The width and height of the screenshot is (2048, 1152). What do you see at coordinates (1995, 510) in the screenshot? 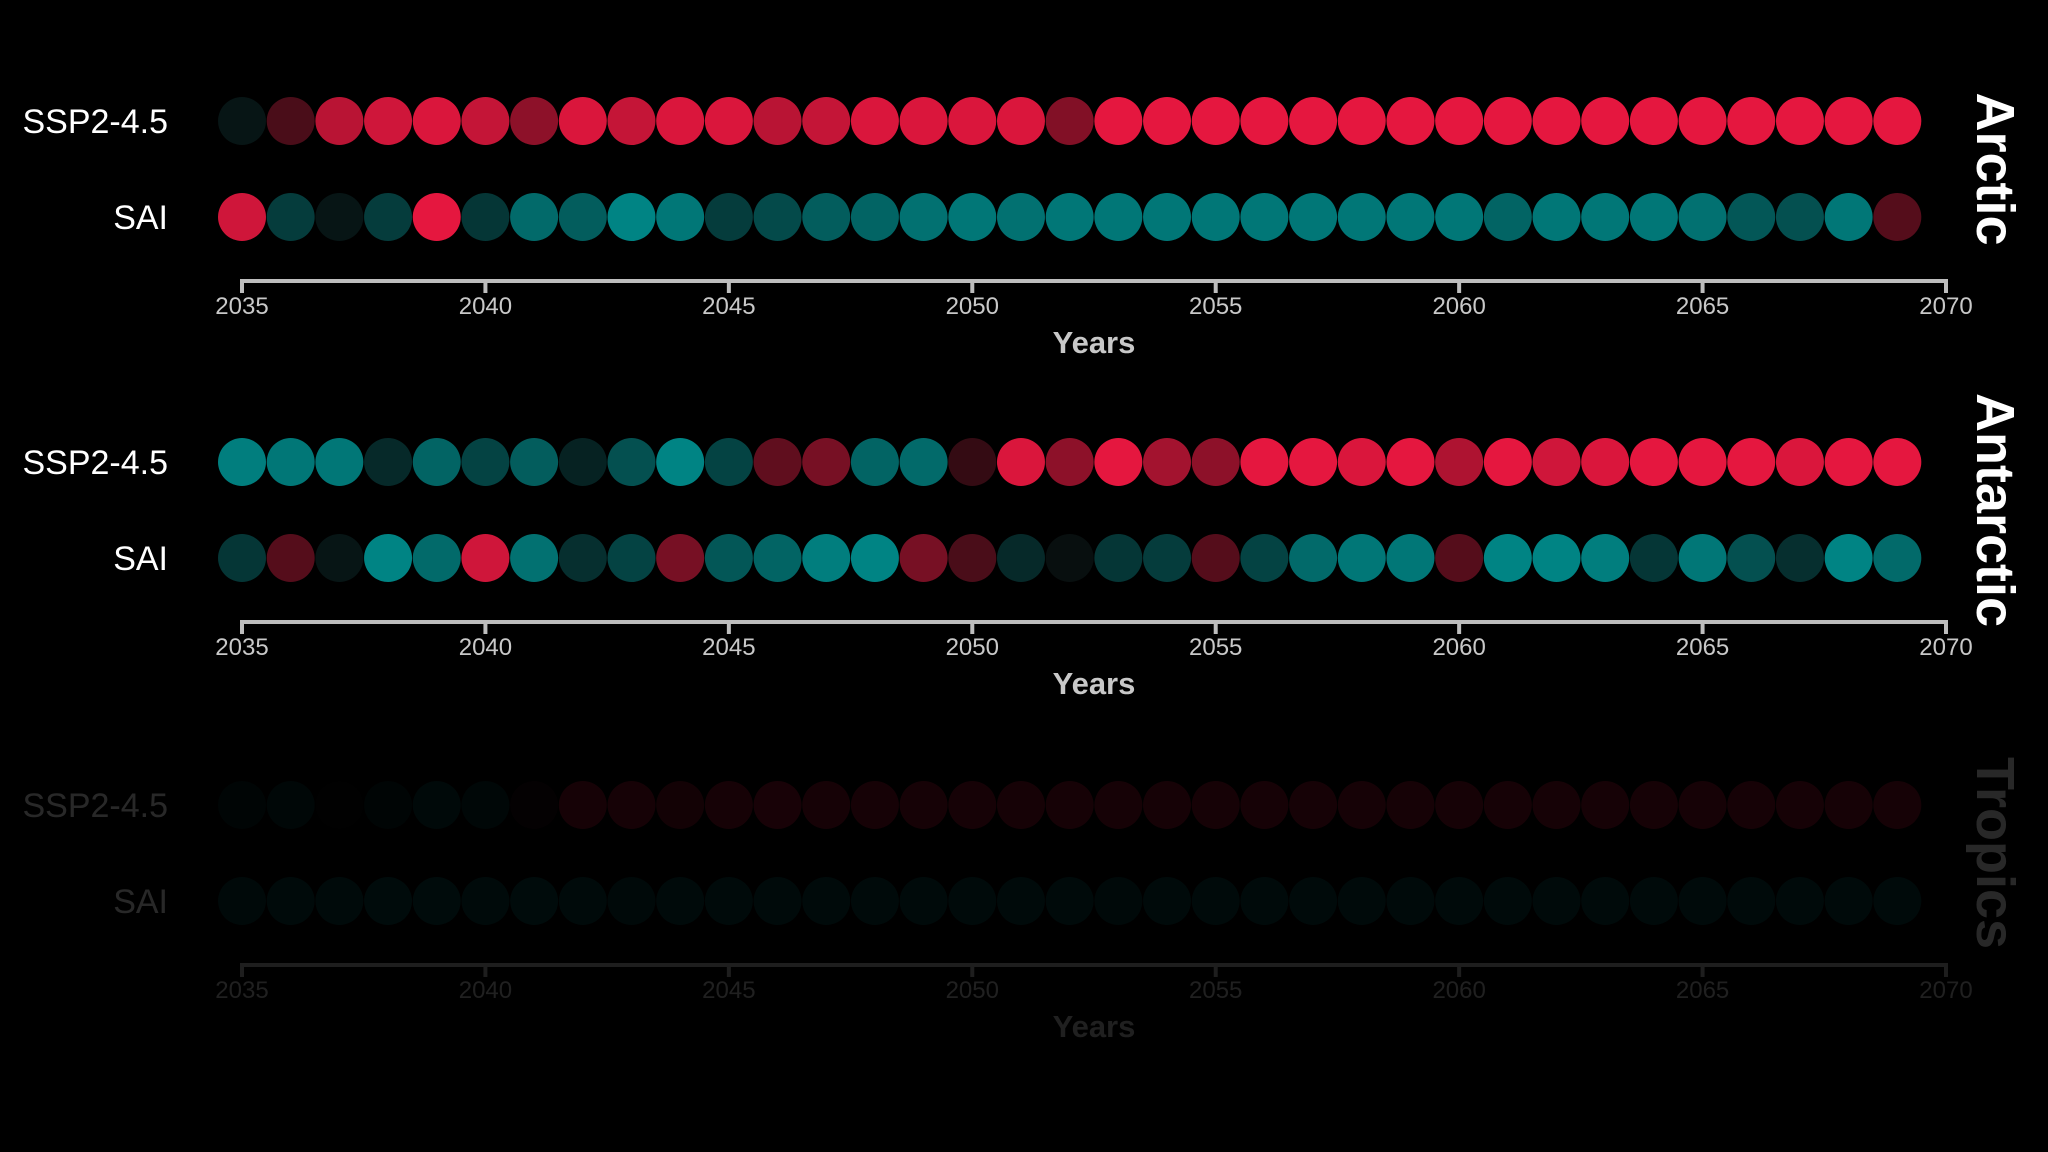
I see `region-label: Antarctic` at bounding box center [1995, 510].